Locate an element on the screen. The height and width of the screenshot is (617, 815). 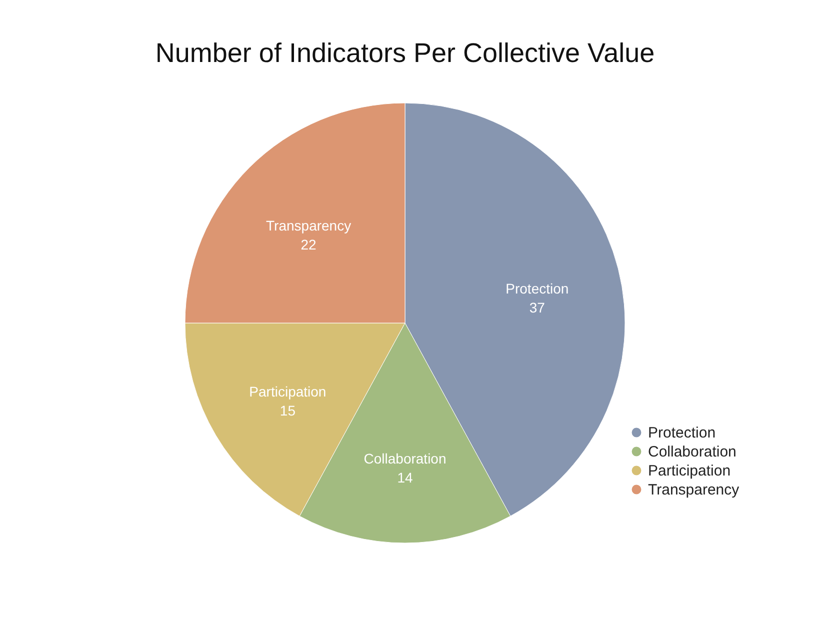
legend-label: Protection is located at coordinates (682, 433).